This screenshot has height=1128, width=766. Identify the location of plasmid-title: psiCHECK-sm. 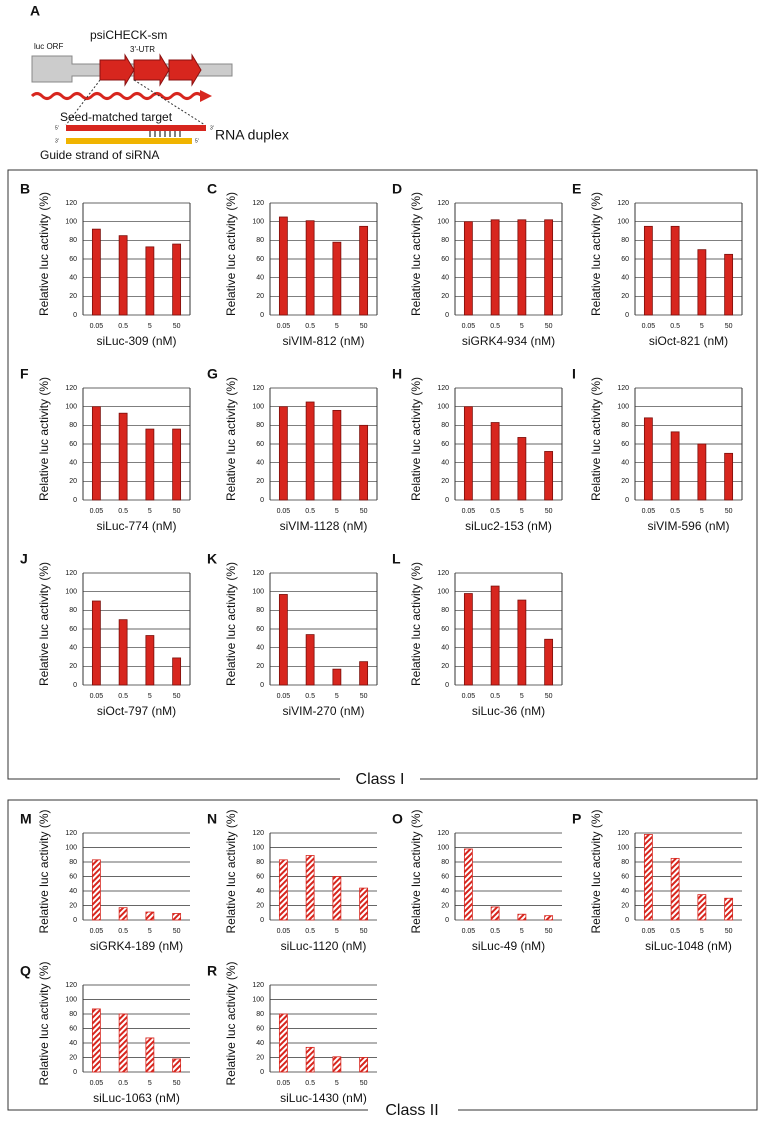
(128, 35).